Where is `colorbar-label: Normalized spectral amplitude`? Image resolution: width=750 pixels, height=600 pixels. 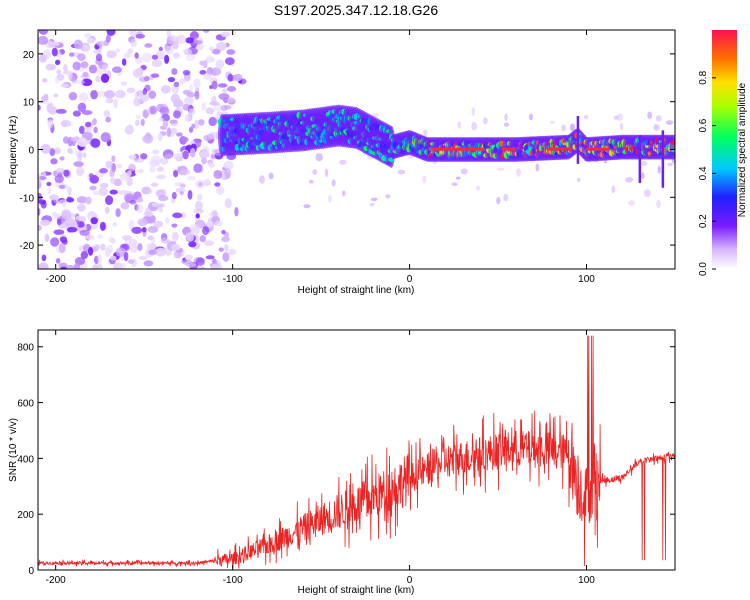
colorbar-label: Normalized spectral amplitude is located at coordinates (742, 149).